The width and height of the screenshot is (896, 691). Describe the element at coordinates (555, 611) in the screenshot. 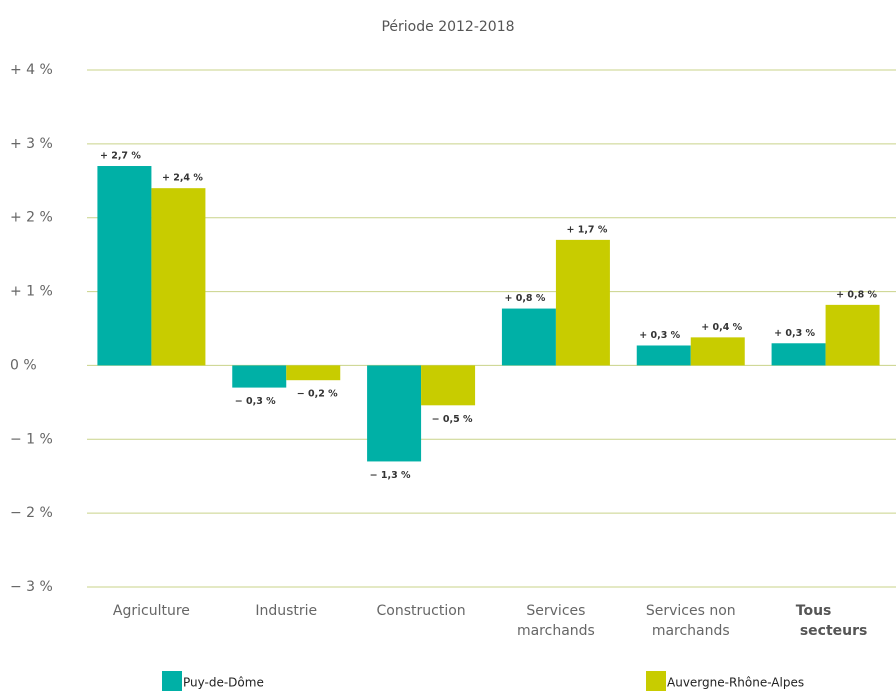

I see `x-tick-label: Services` at that location.